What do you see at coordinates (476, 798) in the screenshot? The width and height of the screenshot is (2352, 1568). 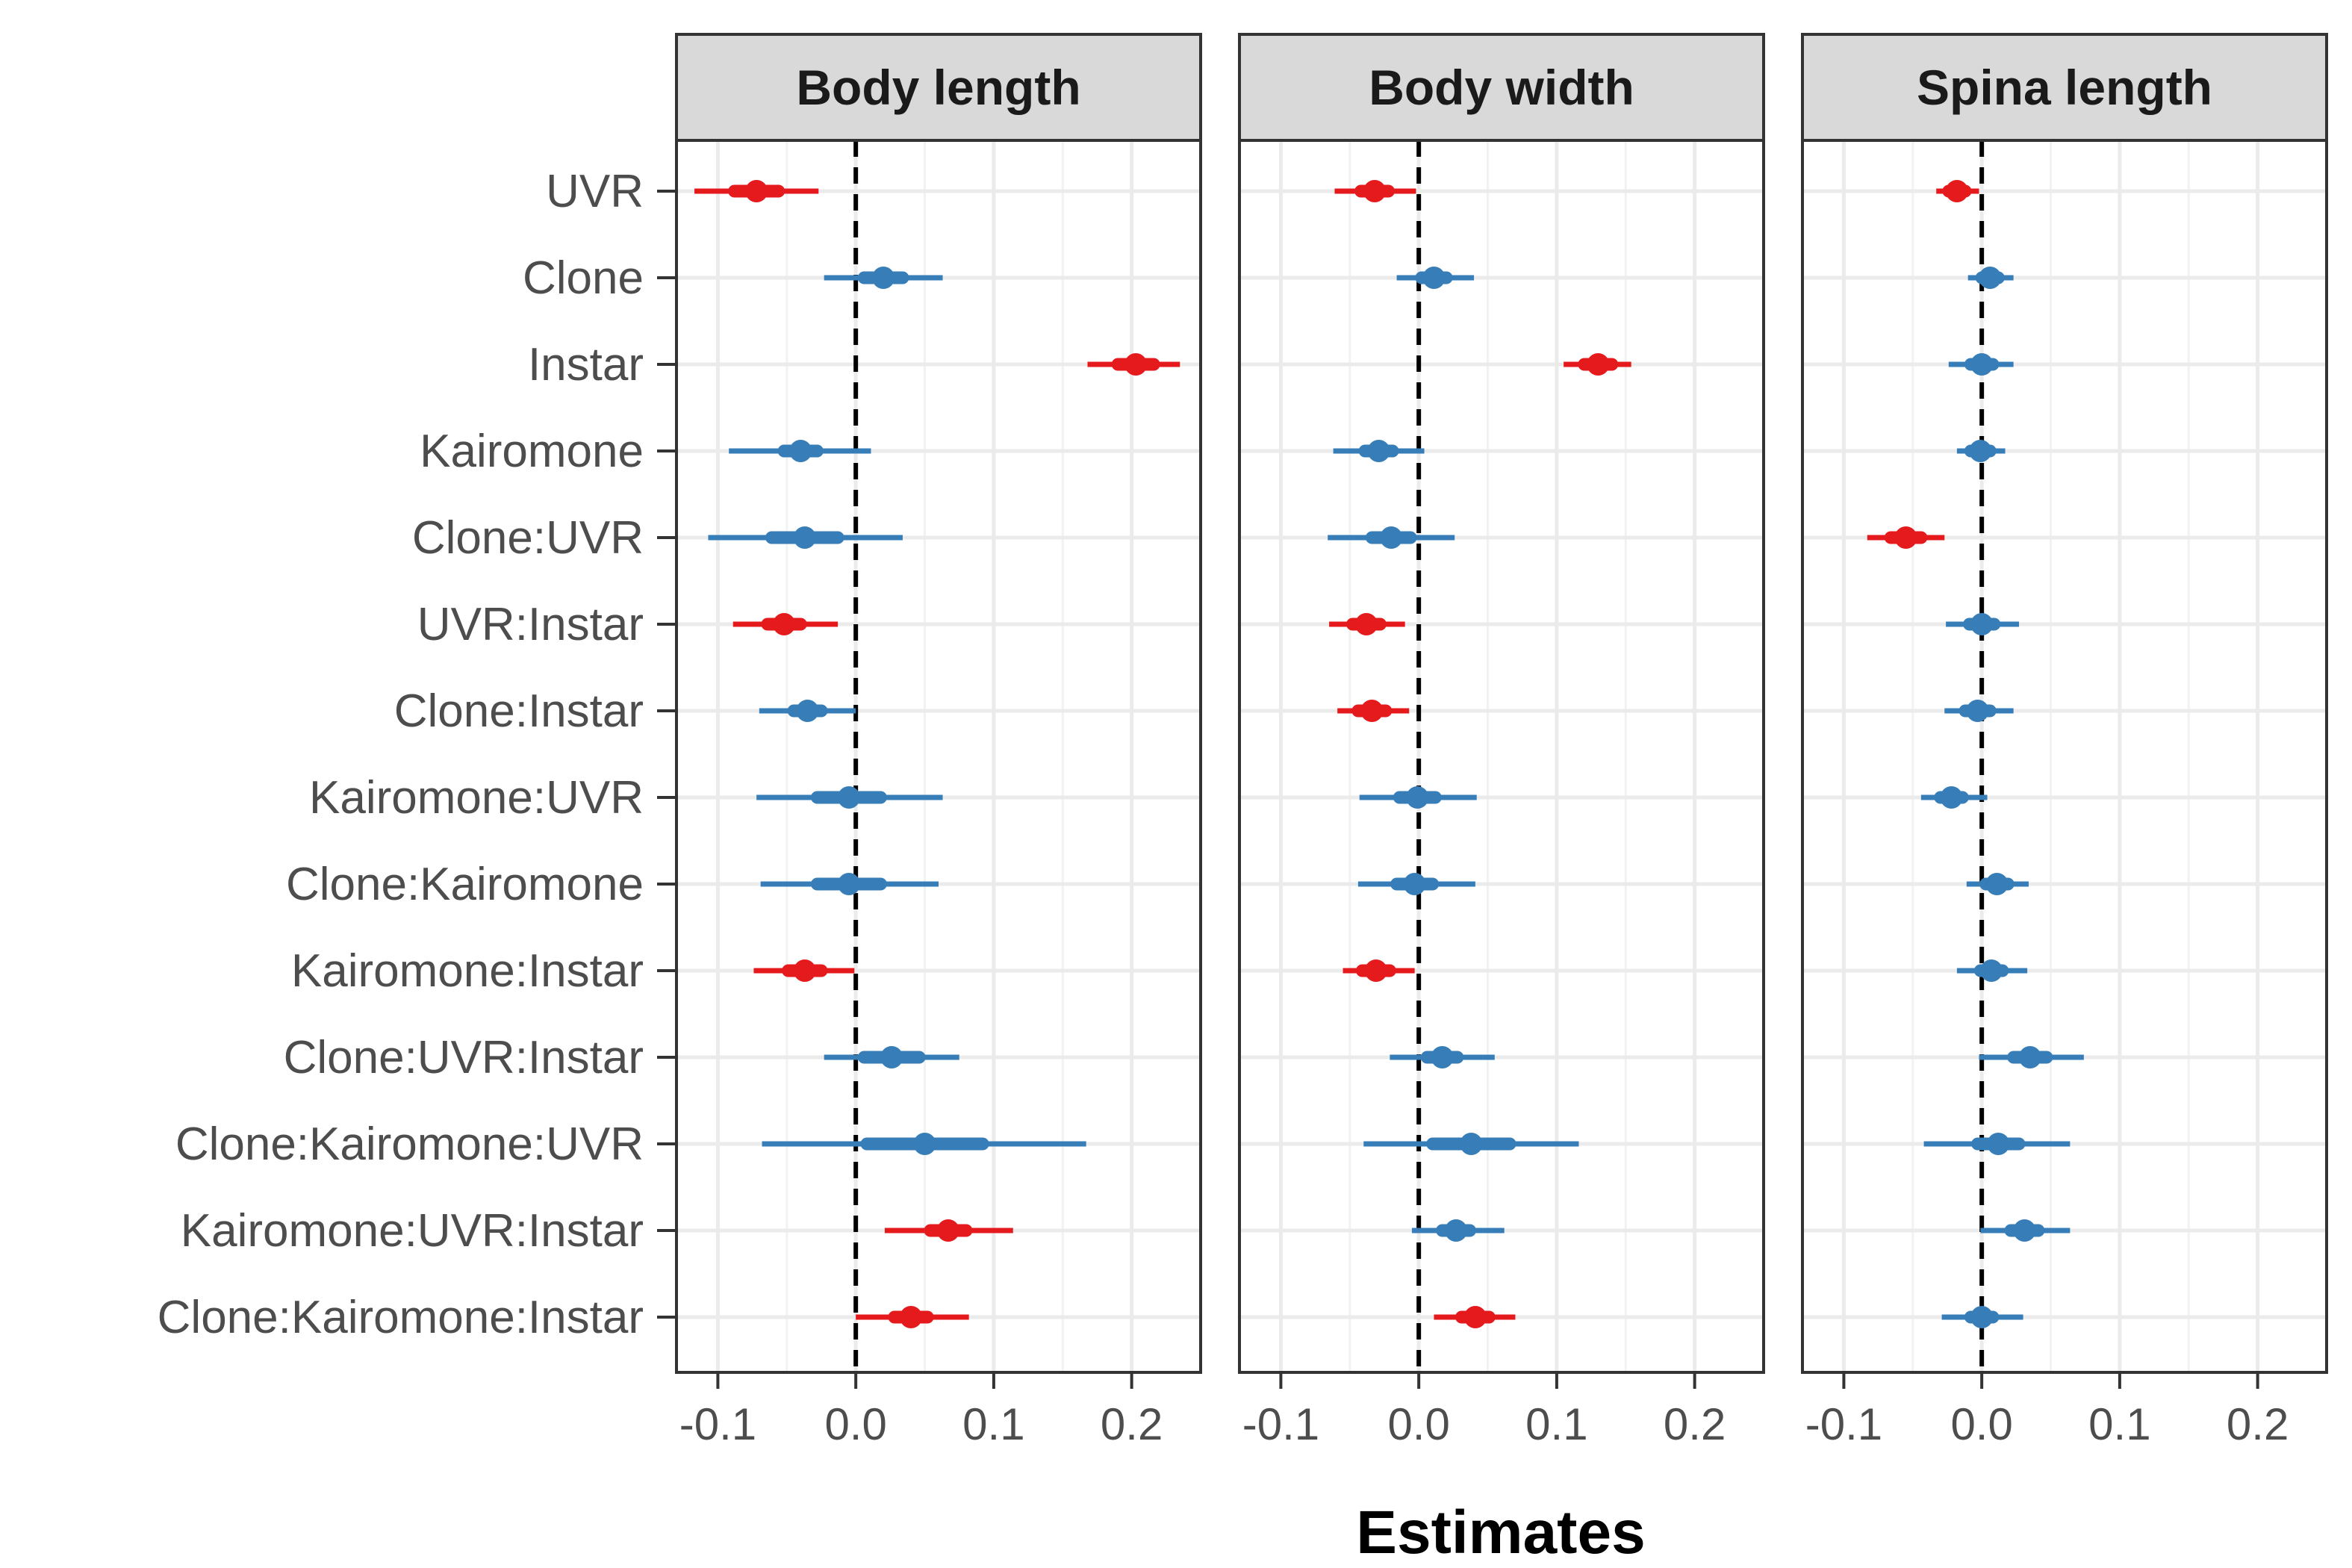 I see `y-tick-label: Kairomone:UVR` at bounding box center [476, 798].